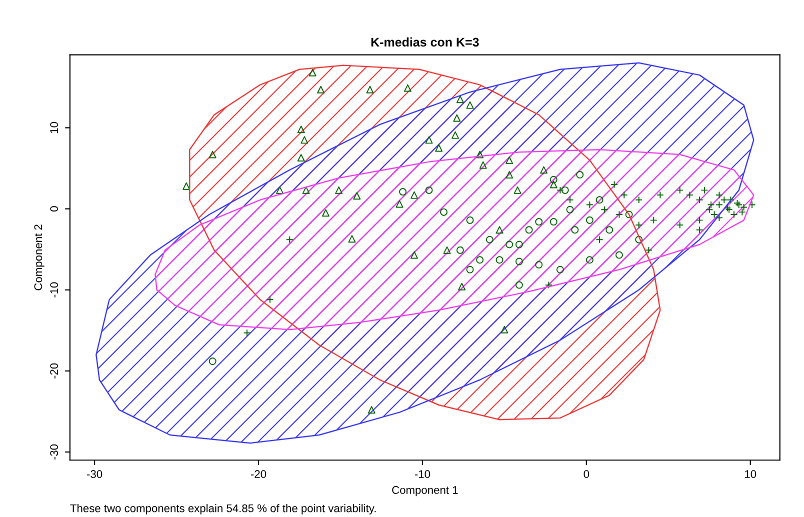 The image size is (804, 517). Describe the element at coordinates (750, 474) in the screenshot. I see `x-tick-label: 10` at that location.